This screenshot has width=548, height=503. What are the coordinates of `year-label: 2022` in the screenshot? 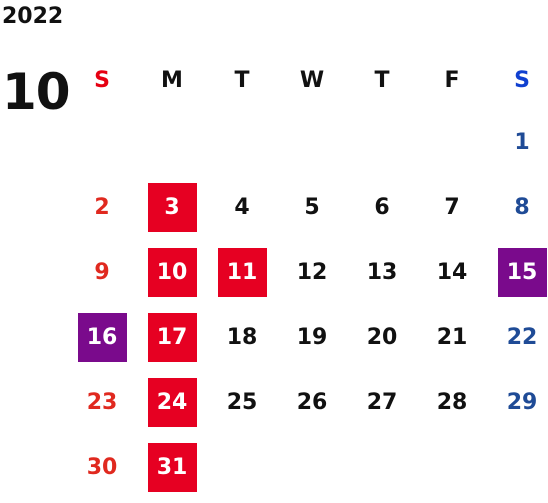 It's located at (33, 16).